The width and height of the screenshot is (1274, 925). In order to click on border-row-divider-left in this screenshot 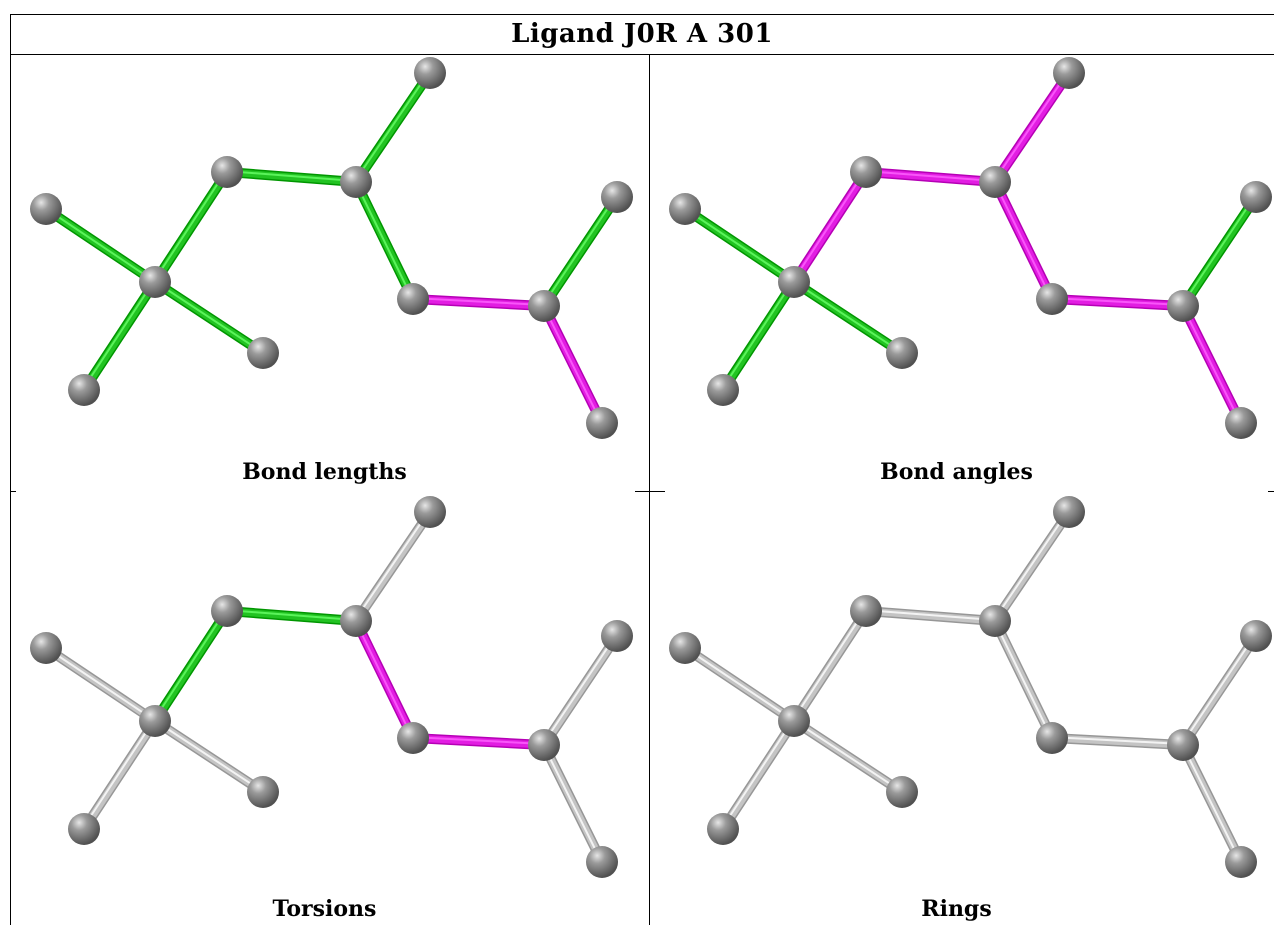, I will do `click(13, 491)`.